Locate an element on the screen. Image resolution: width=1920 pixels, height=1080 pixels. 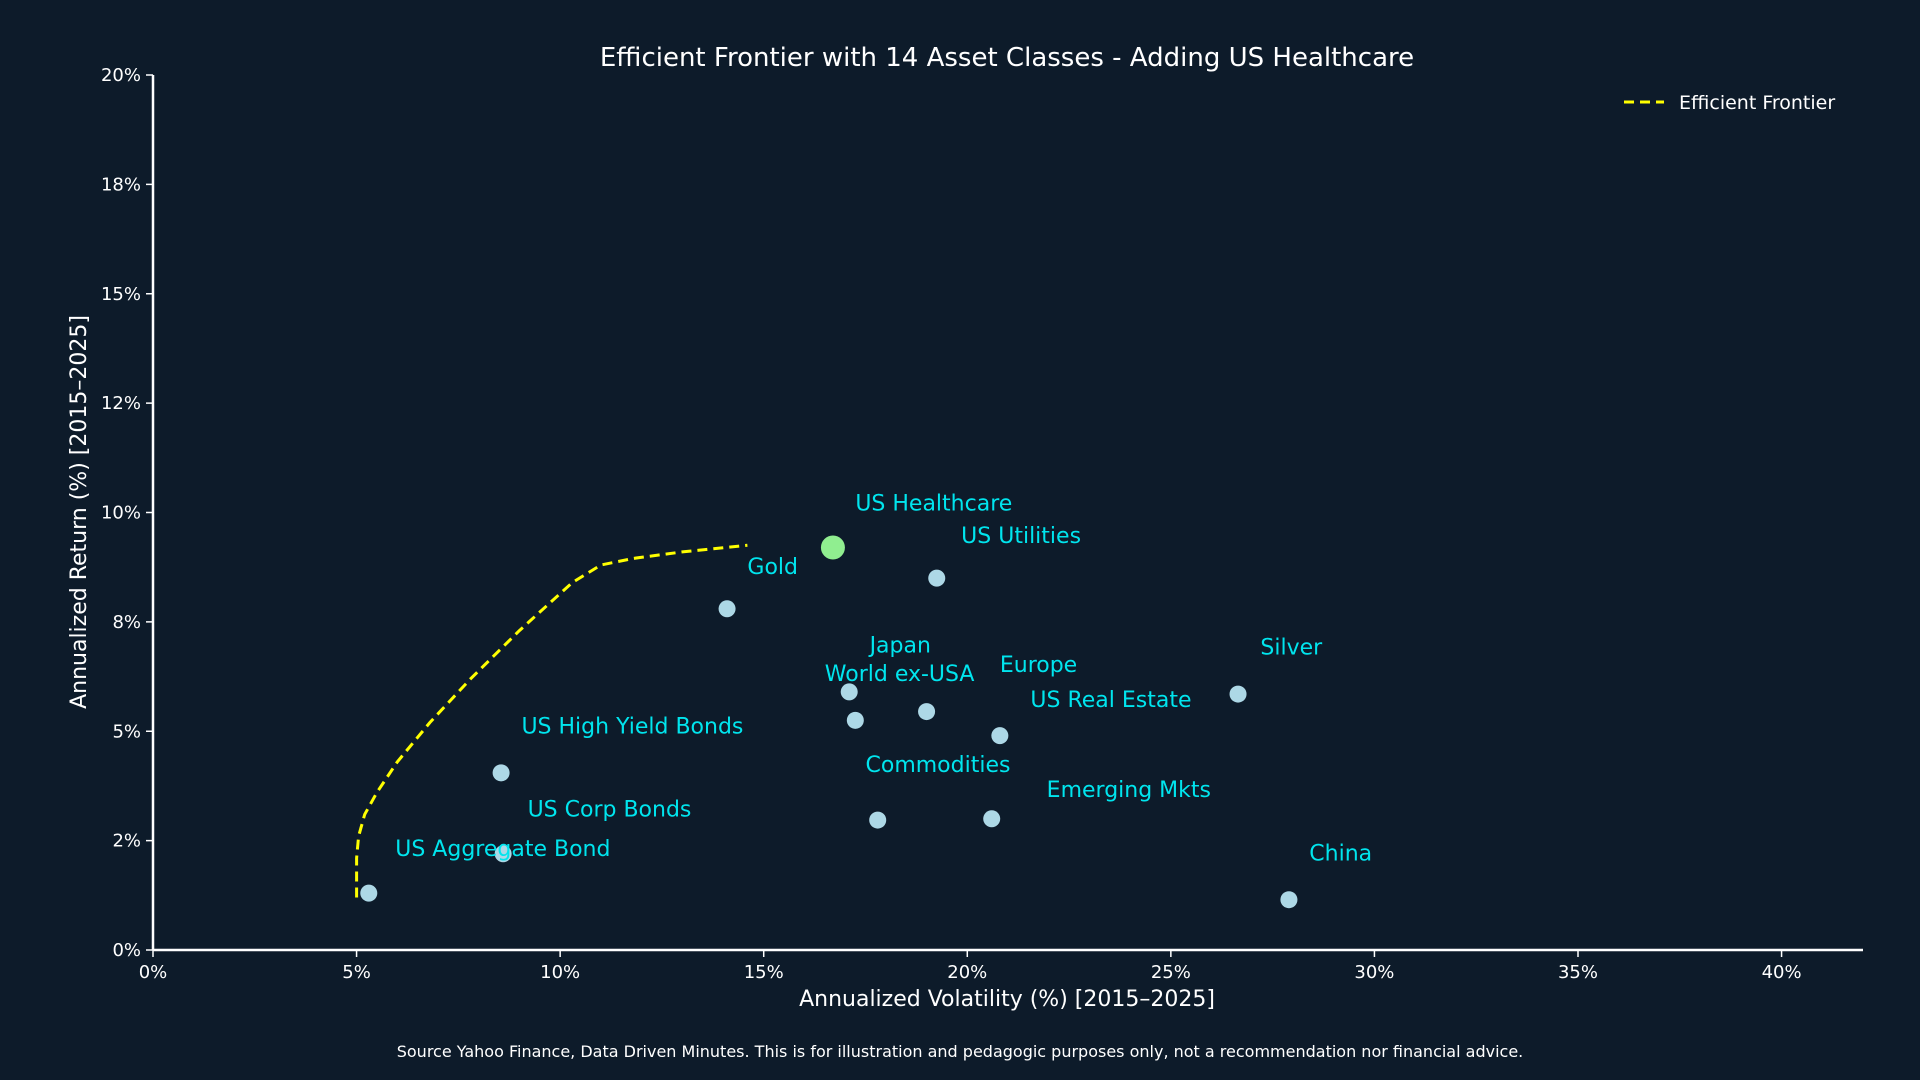
legend: Efficient Frontier is located at coordinates (1729, 103).